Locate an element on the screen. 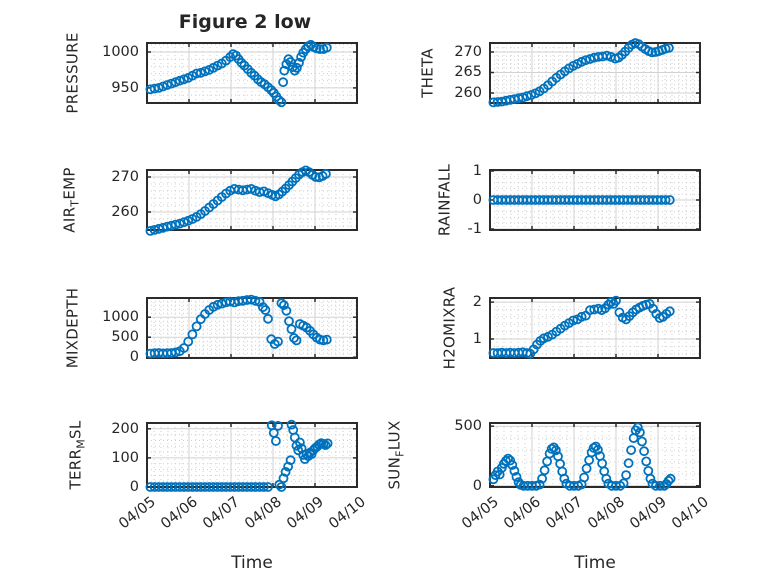 The width and height of the screenshot is (778, 583). y-tick-label: 200 is located at coordinates (125, 428).